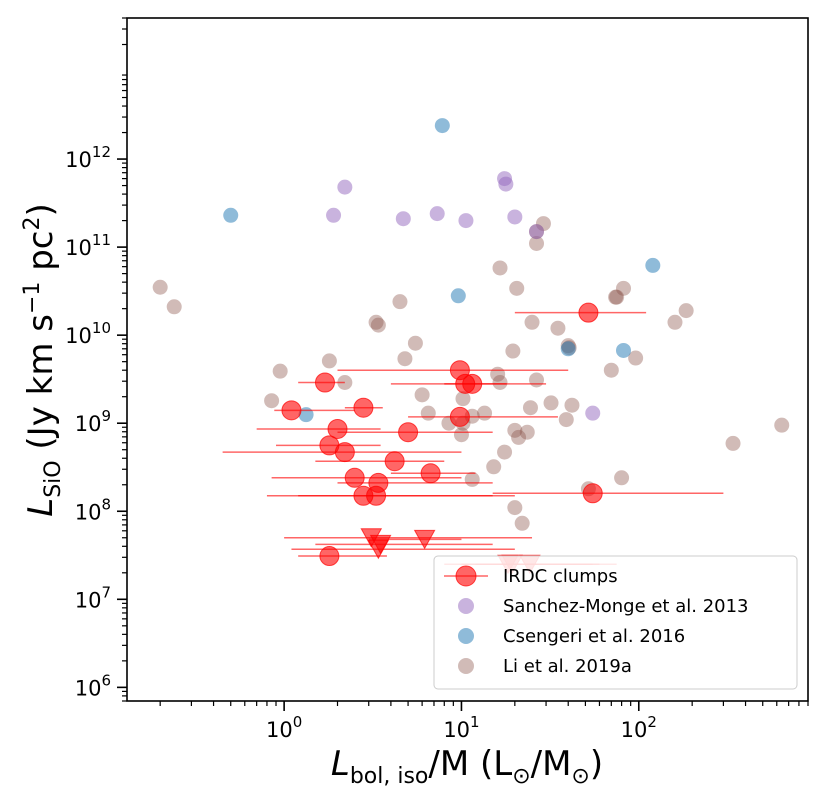 Image resolution: width=830 pixels, height=791 pixels. Describe the element at coordinates (567, 666) in the screenshot. I see `legend-label-li: Li et al. 2019a` at that location.